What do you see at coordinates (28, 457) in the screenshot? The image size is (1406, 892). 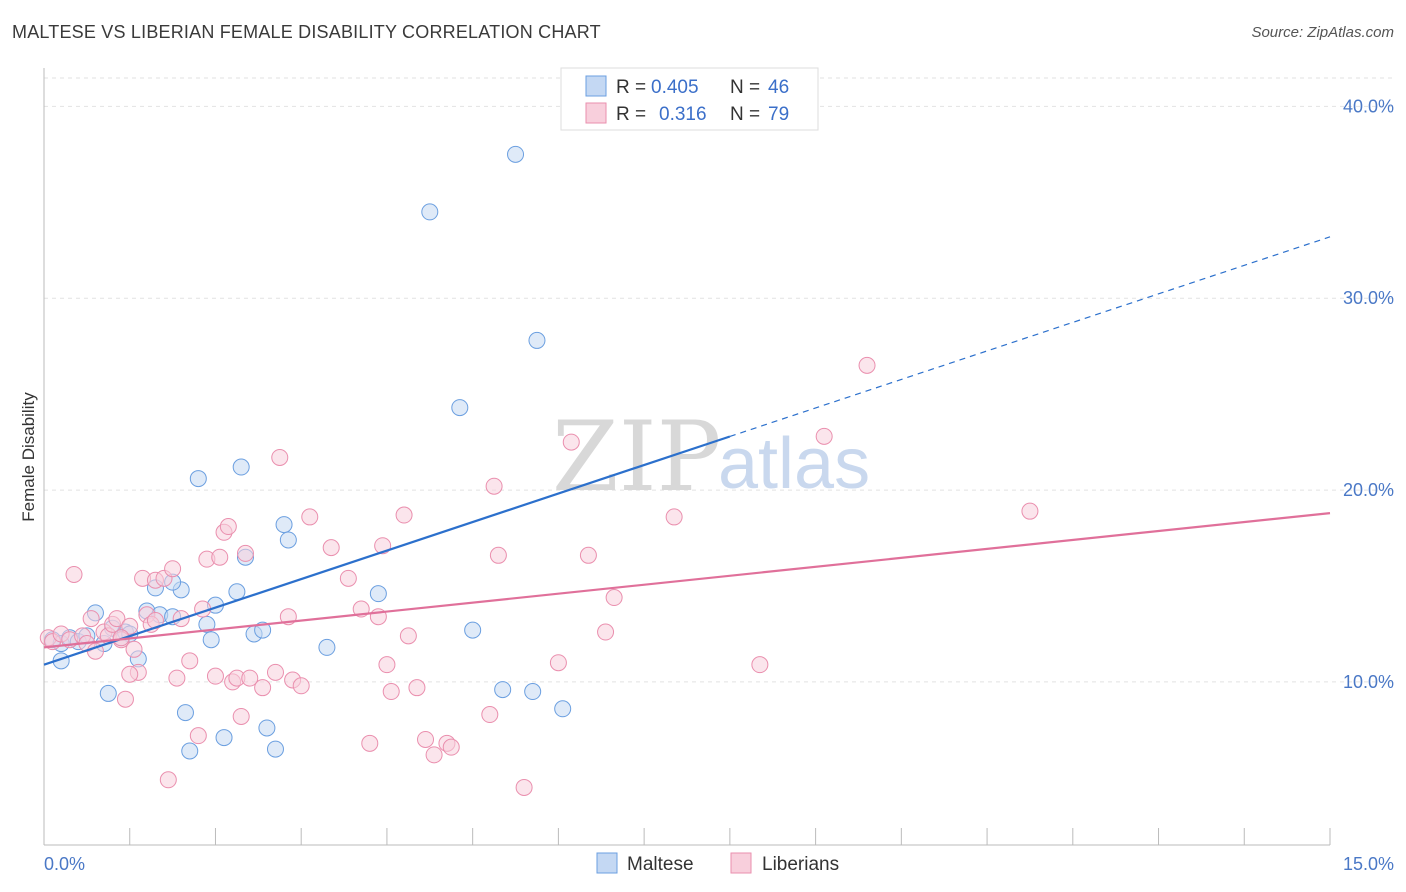 I see `y-axis-label: Female Disability` at bounding box center [28, 457].